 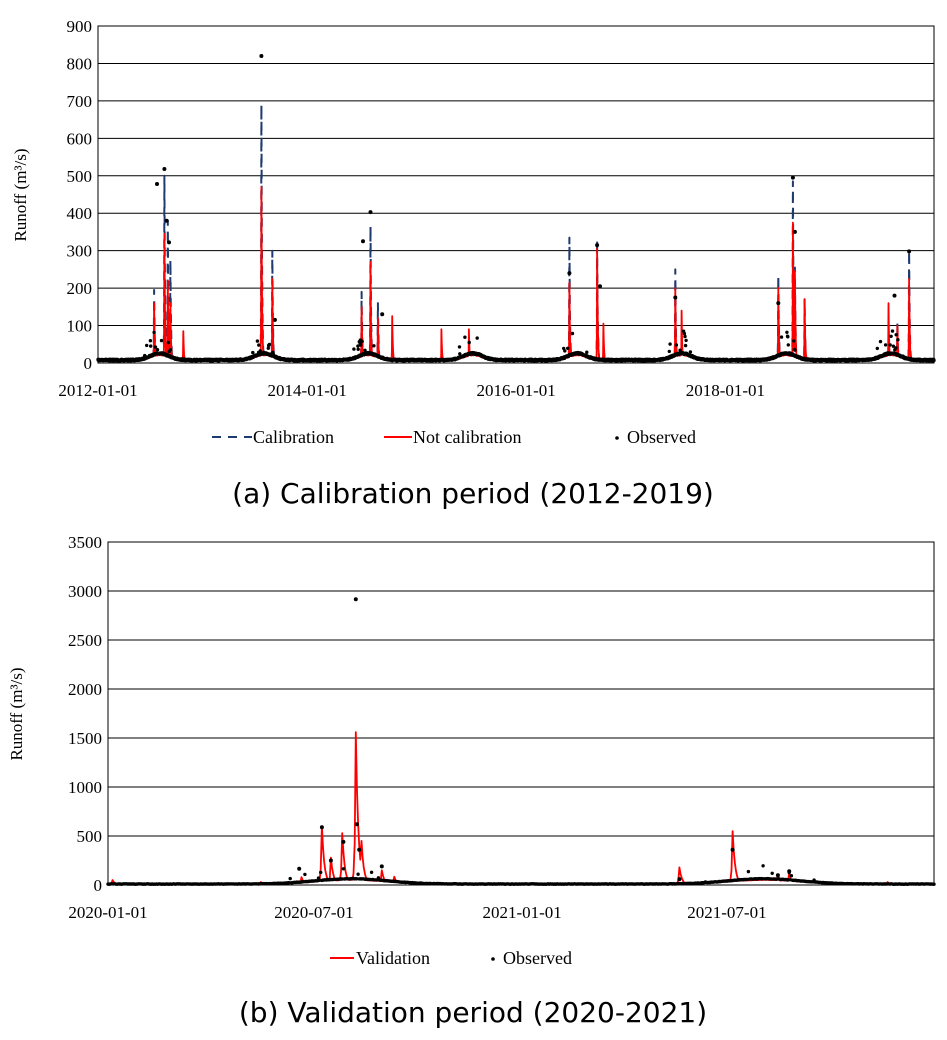 What do you see at coordinates (493, 959) in the screenshot?
I see `legend-observed-marker-b` at bounding box center [493, 959].